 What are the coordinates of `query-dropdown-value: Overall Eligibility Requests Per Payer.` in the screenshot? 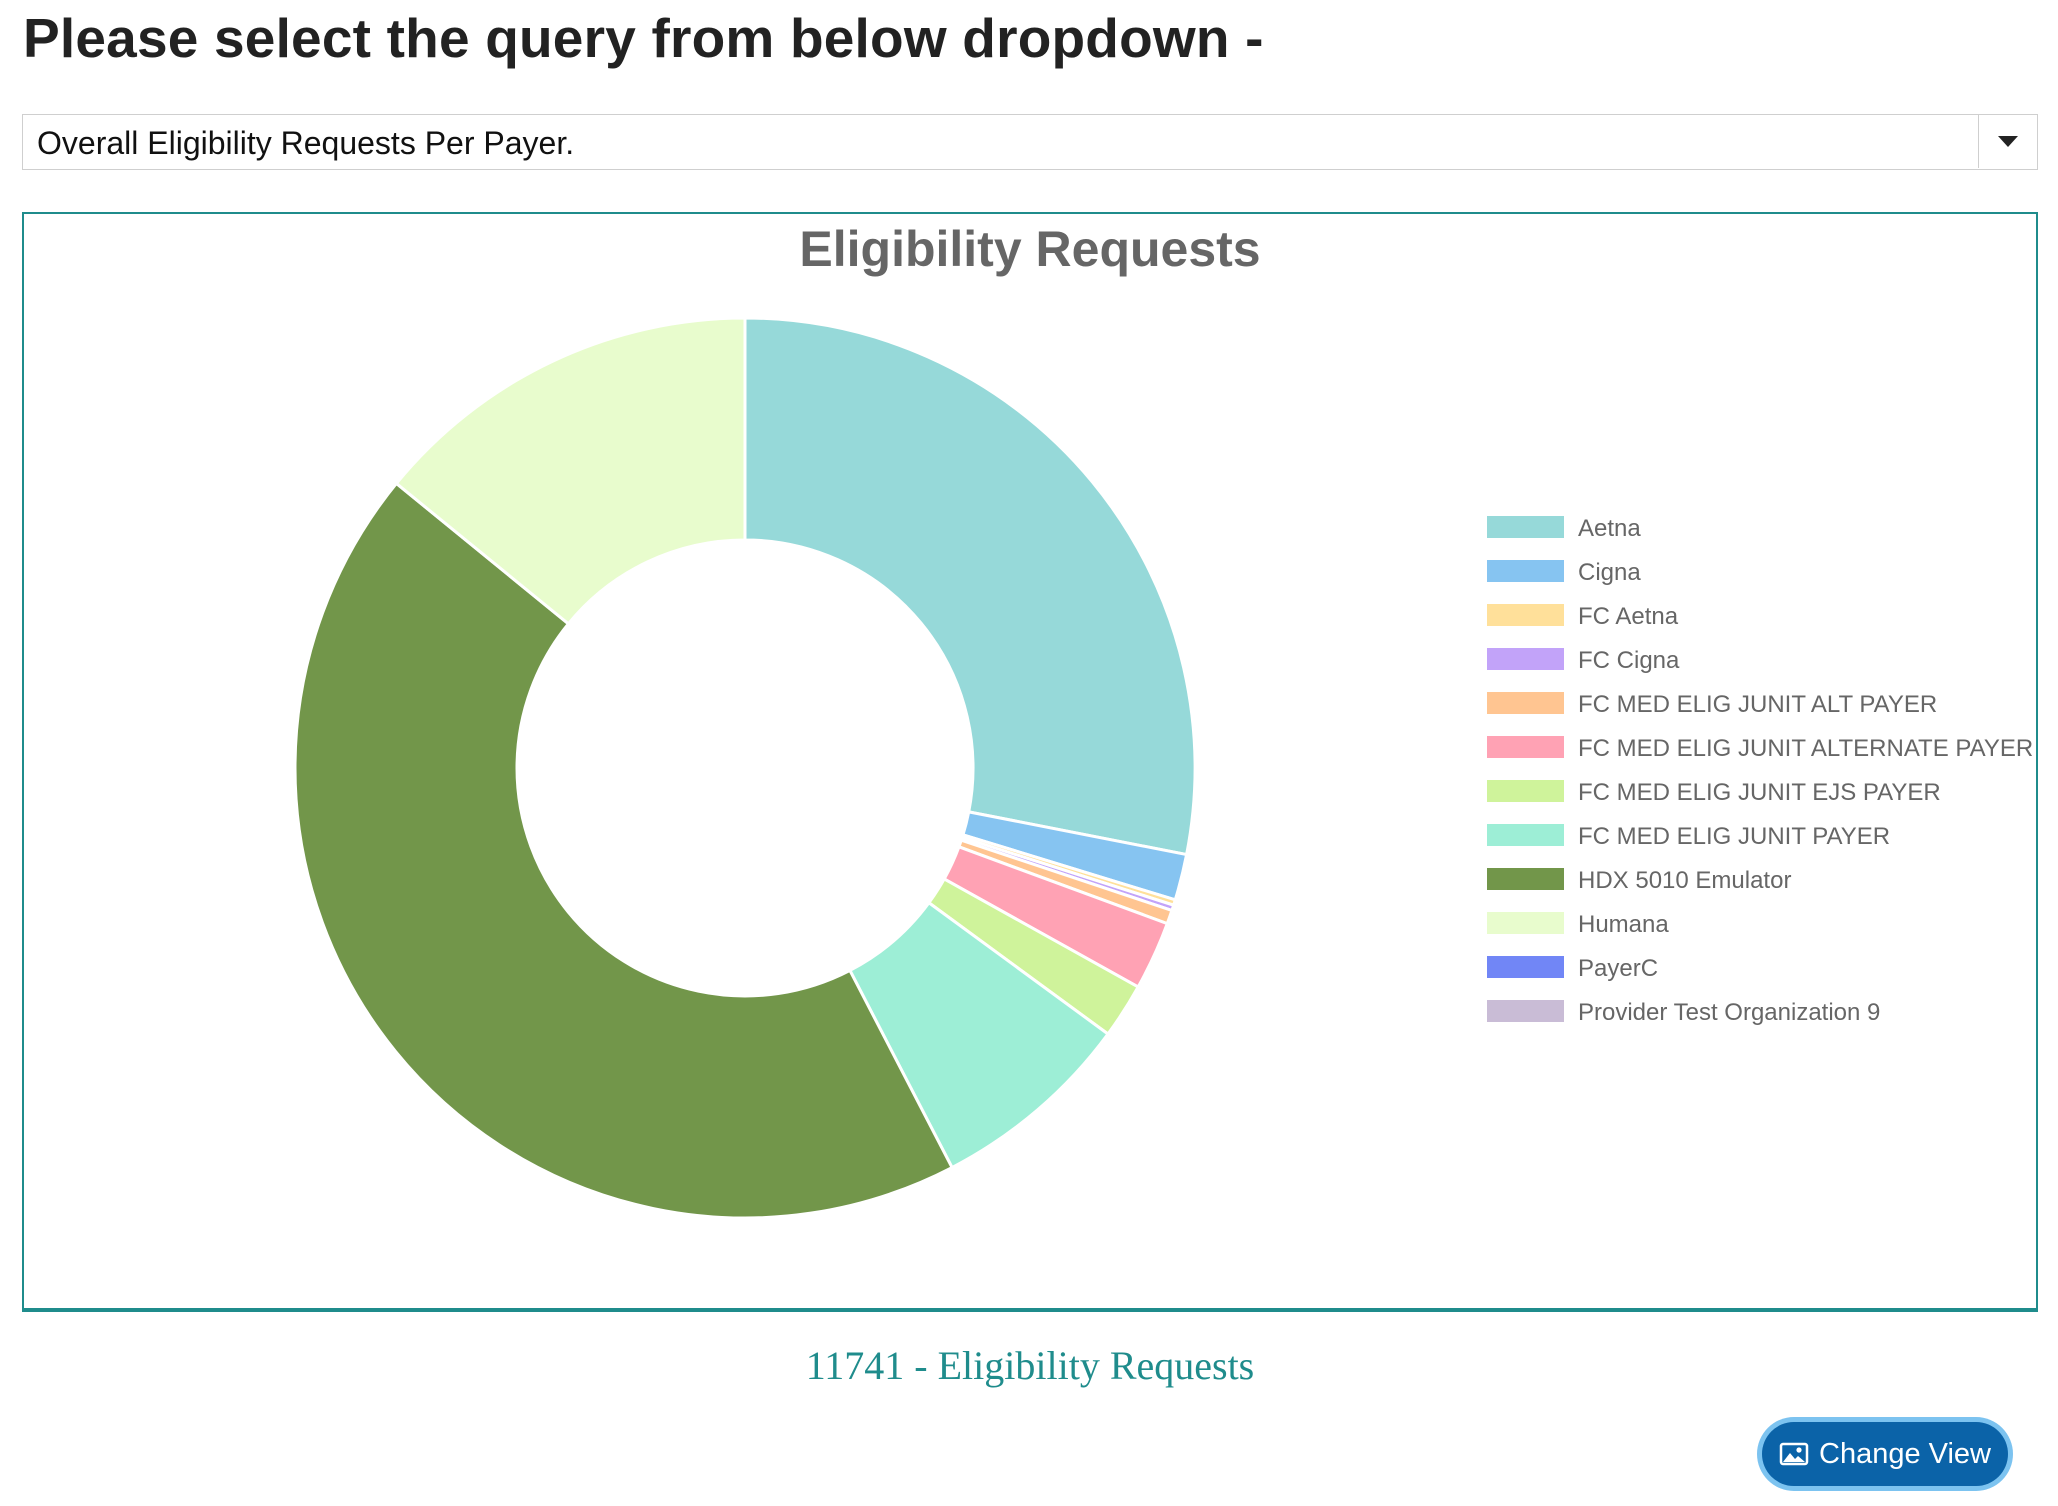 It's located at (306, 143).